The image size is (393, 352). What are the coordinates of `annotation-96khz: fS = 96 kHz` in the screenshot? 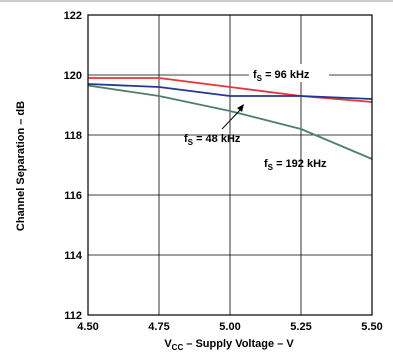 It's located at (281, 76).